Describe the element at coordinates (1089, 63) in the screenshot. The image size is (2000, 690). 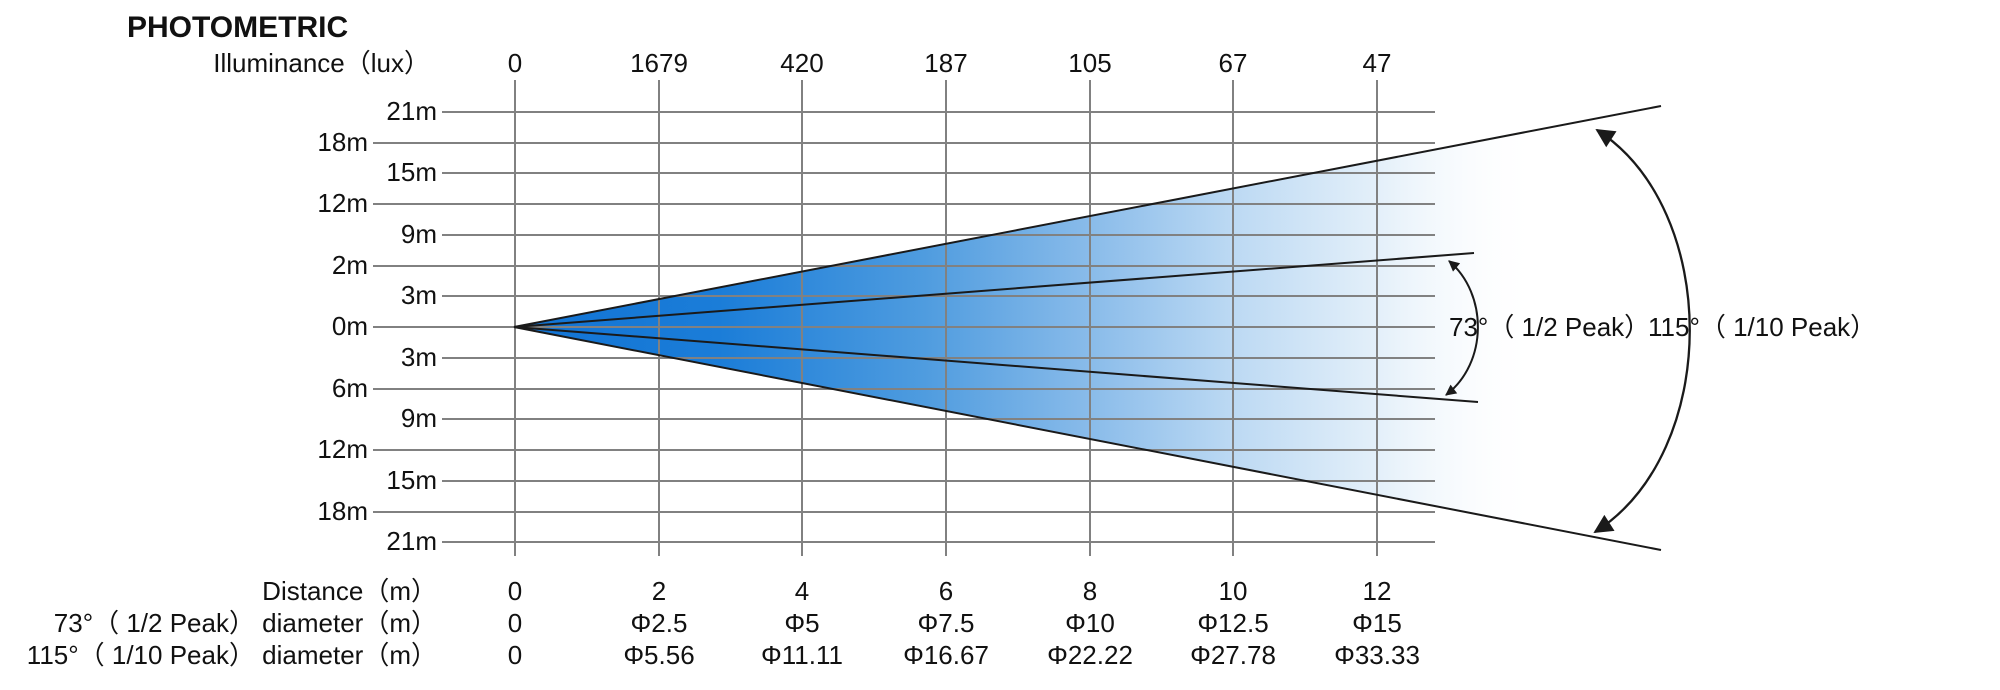
I see `illuminance-value: 105` at that location.